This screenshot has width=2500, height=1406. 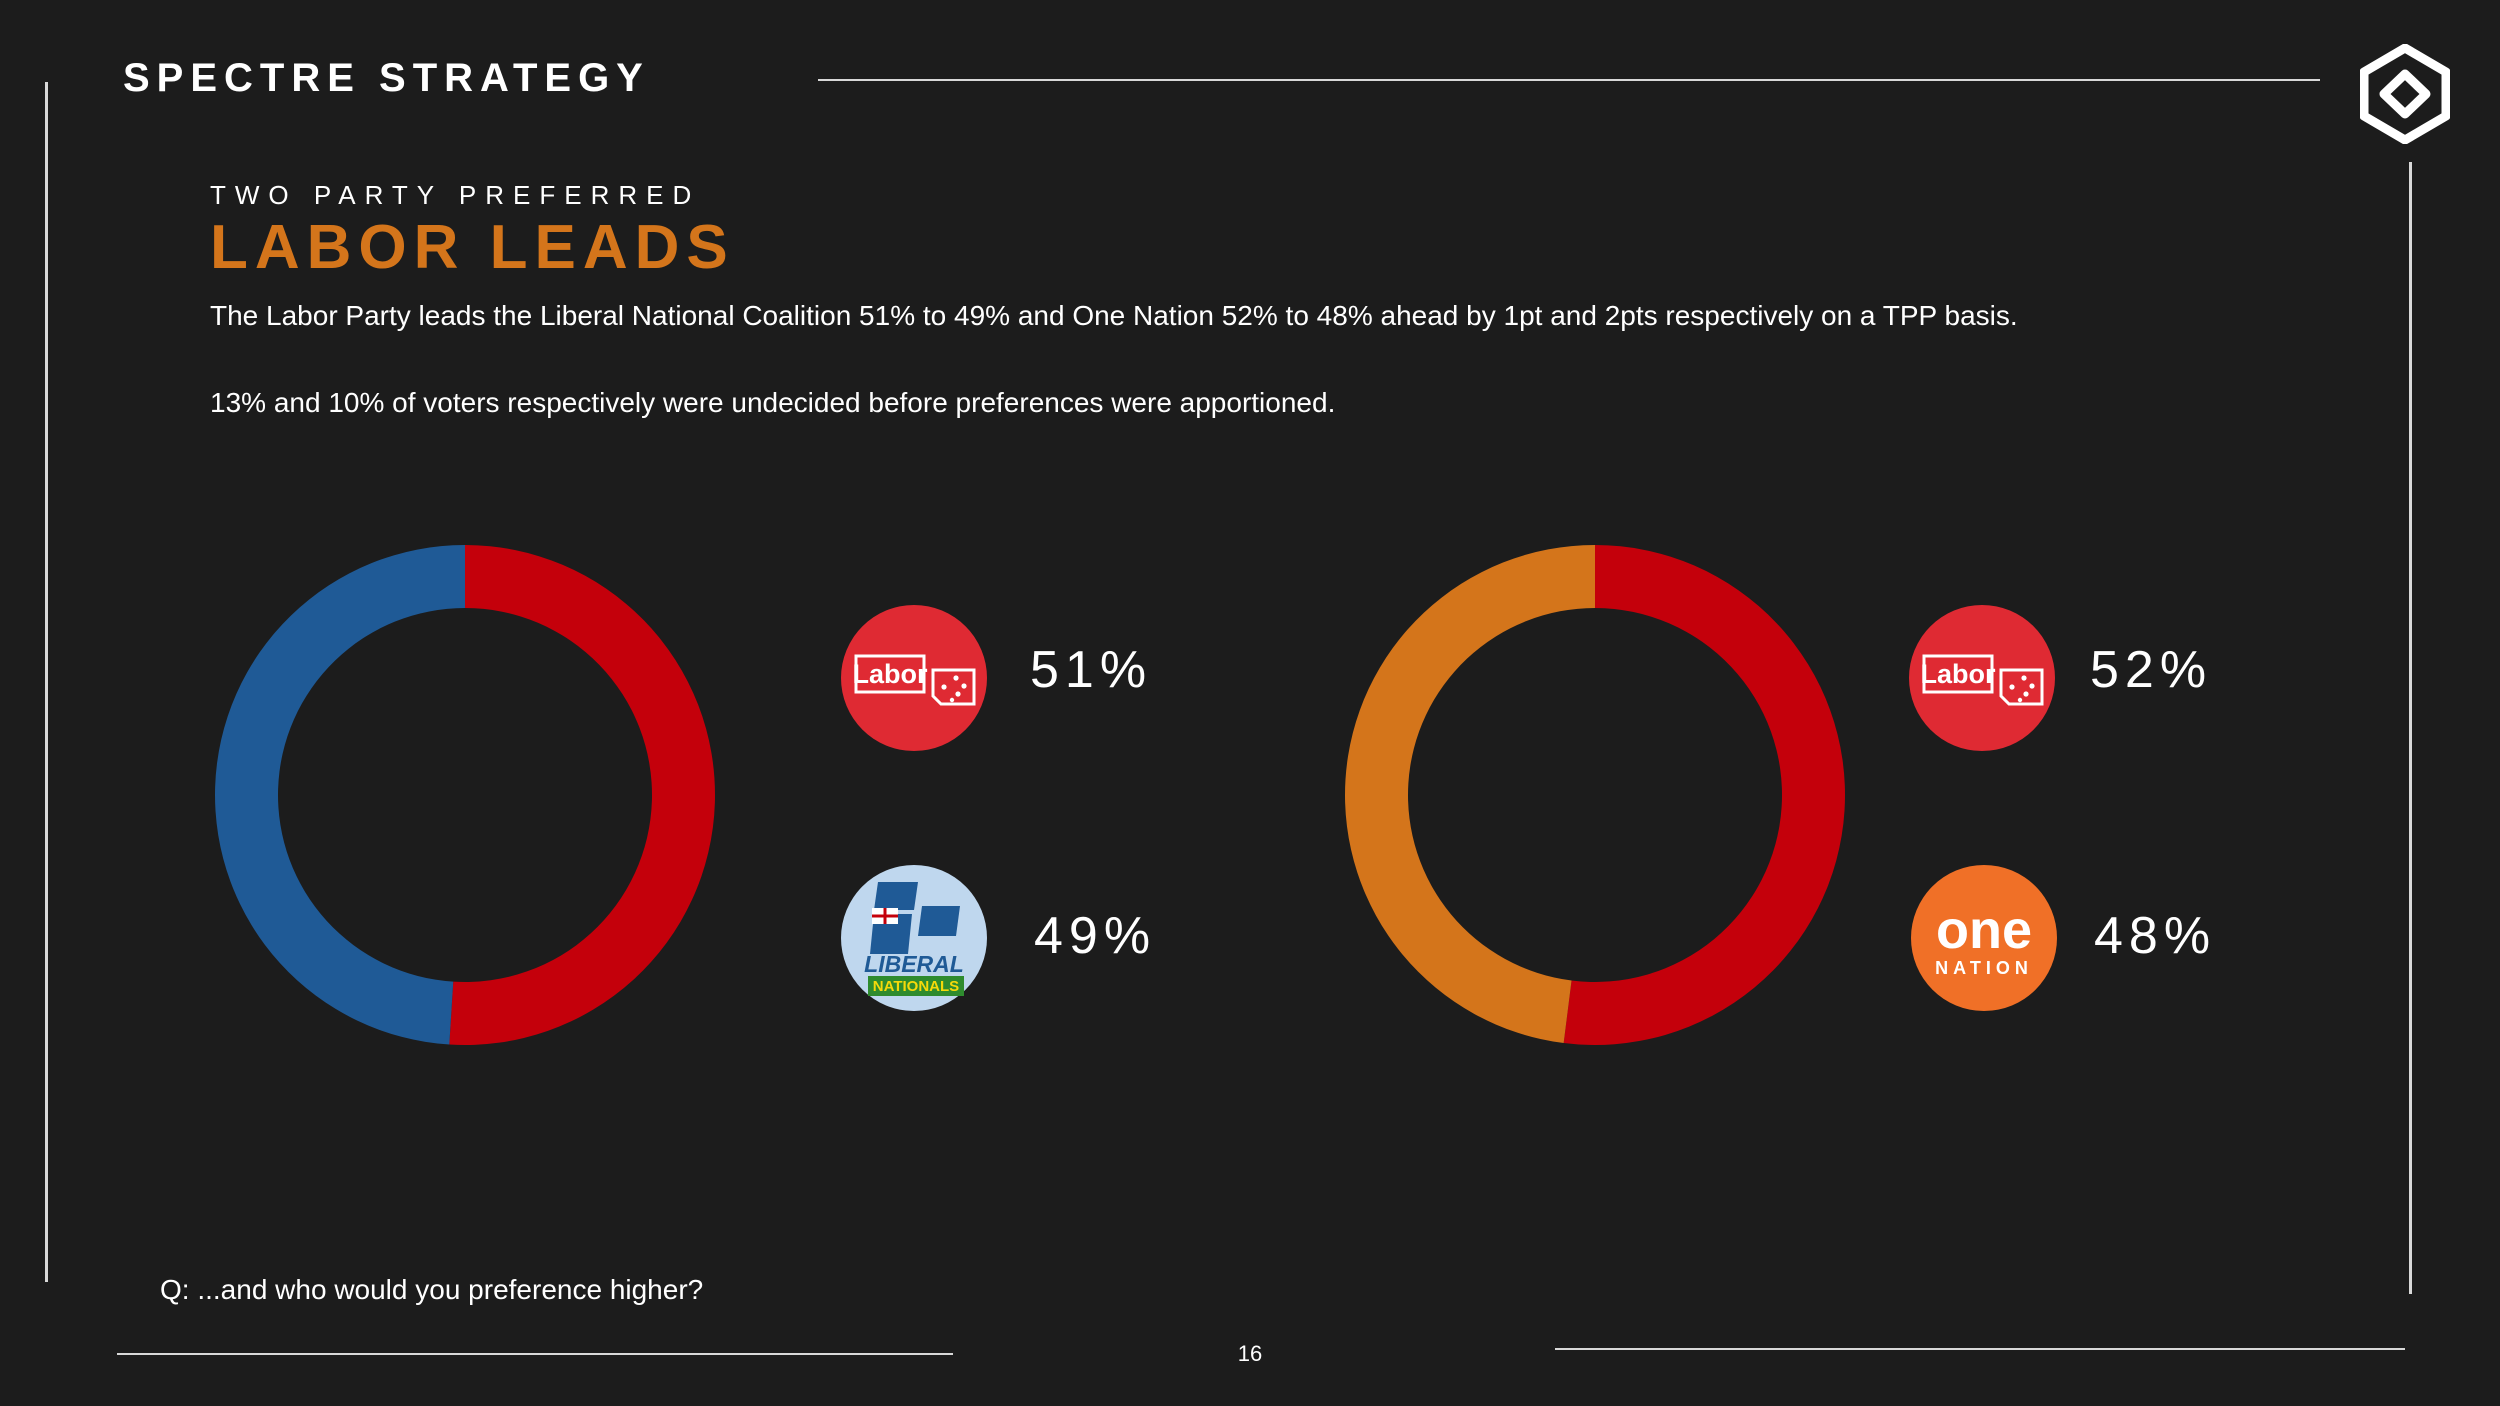 I want to click on slide-headline: LABOR LEADS, so click(x=472, y=247).